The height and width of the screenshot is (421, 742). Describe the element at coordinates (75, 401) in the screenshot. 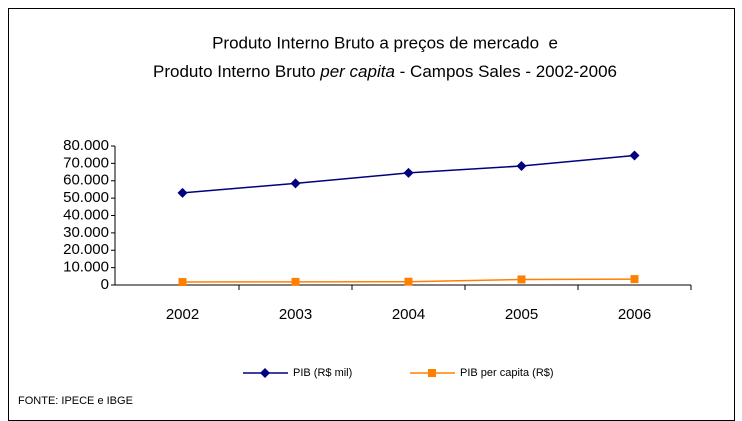

I see `source-note: FONTE: IPECE e IBGE` at that location.